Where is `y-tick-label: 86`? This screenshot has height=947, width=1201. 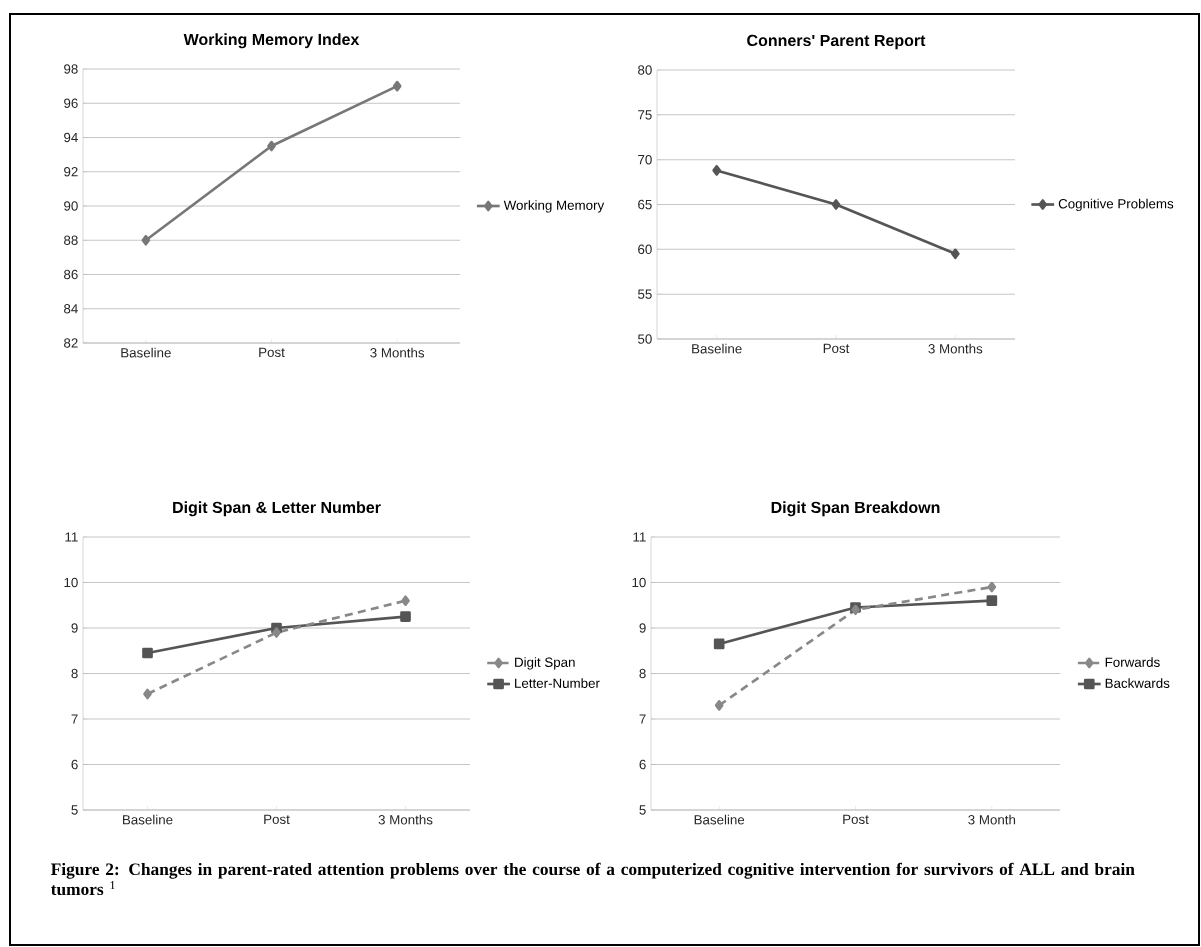 y-tick-label: 86 is located at coordinates (71, 274).